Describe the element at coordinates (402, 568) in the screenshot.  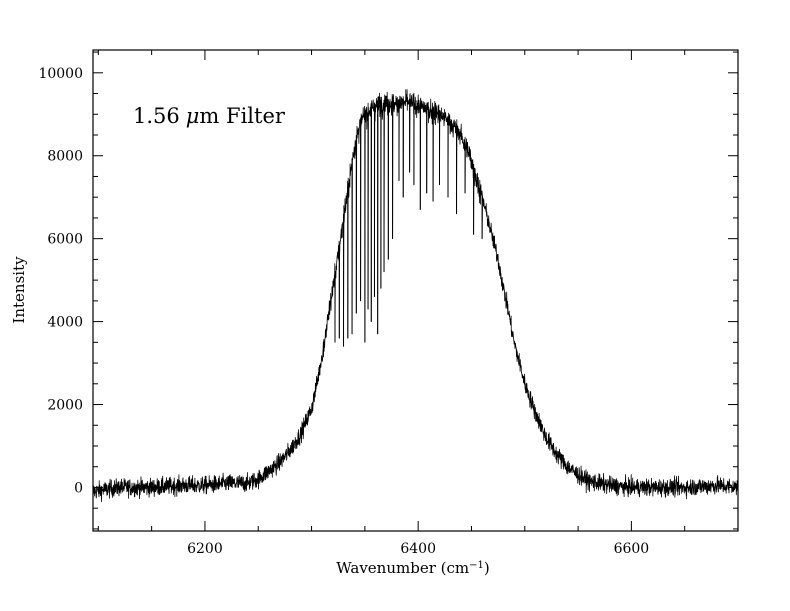
I see `x-axis-label-main: Wavenumber (cm` at that location.